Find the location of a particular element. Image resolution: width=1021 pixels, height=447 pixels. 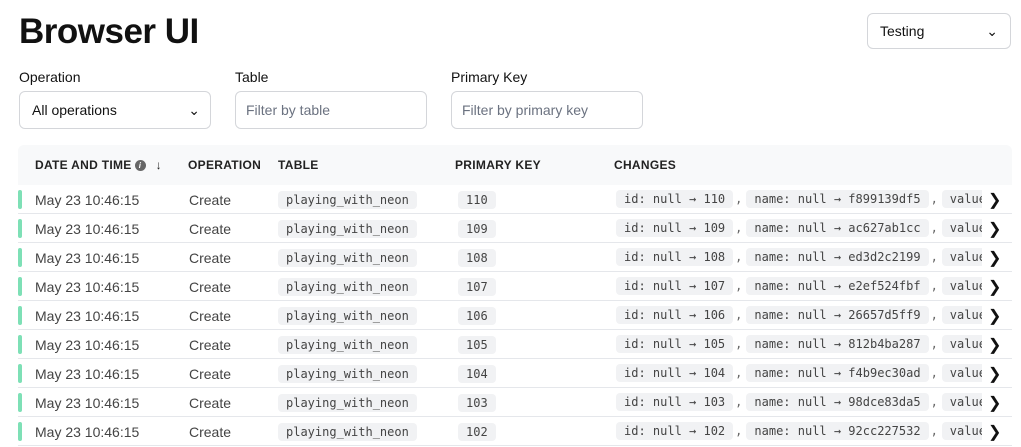

primary-key-label: Primary Key is located at coordinates (489, 77).